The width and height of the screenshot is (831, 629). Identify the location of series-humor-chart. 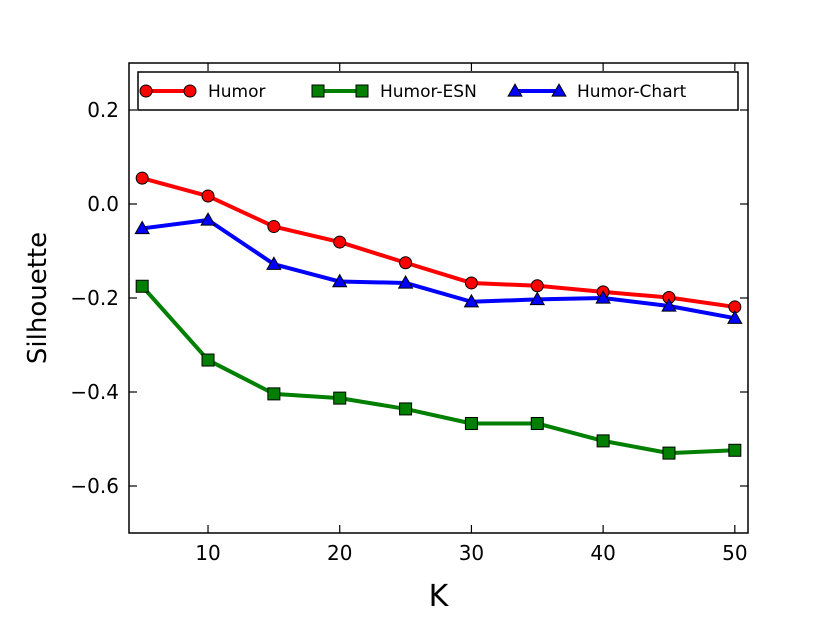
(438, 268).